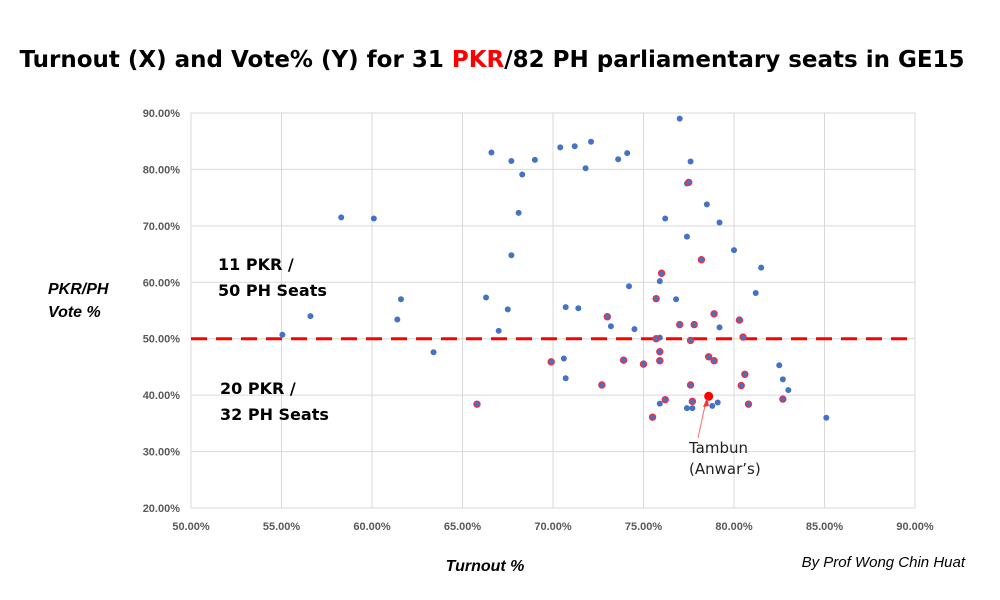 The width and height of the screenshot is (1000, 600). Describe the element at coordinates (256, 264) in the screenshot. I see `annotation-above-line1: 11 PKR /` at that location.